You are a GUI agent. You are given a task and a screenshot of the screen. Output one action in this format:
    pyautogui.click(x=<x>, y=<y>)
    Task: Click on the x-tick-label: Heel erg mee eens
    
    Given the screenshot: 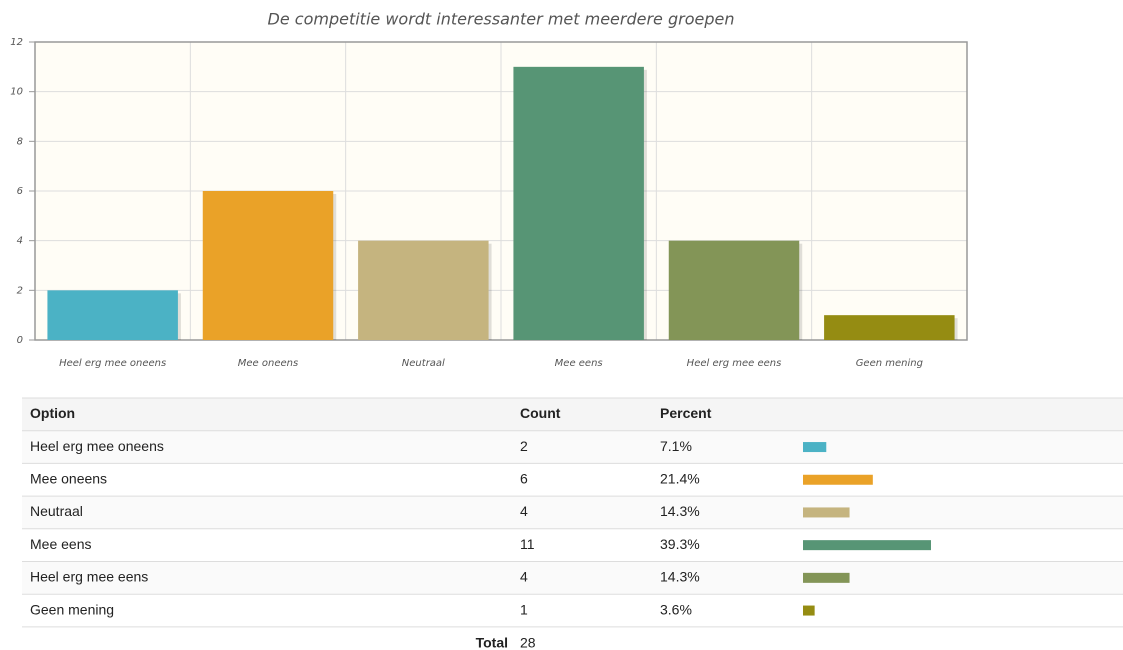 What is the action you would take?
    pyautogui.click(x=734, y=363)
    